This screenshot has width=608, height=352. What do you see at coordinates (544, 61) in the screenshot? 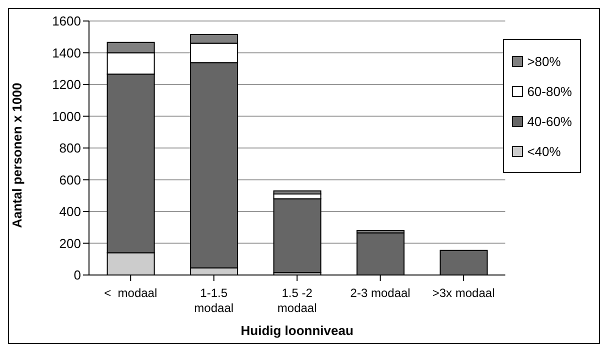
I see `legend-label: >80%` at bounding box center [544, 61].